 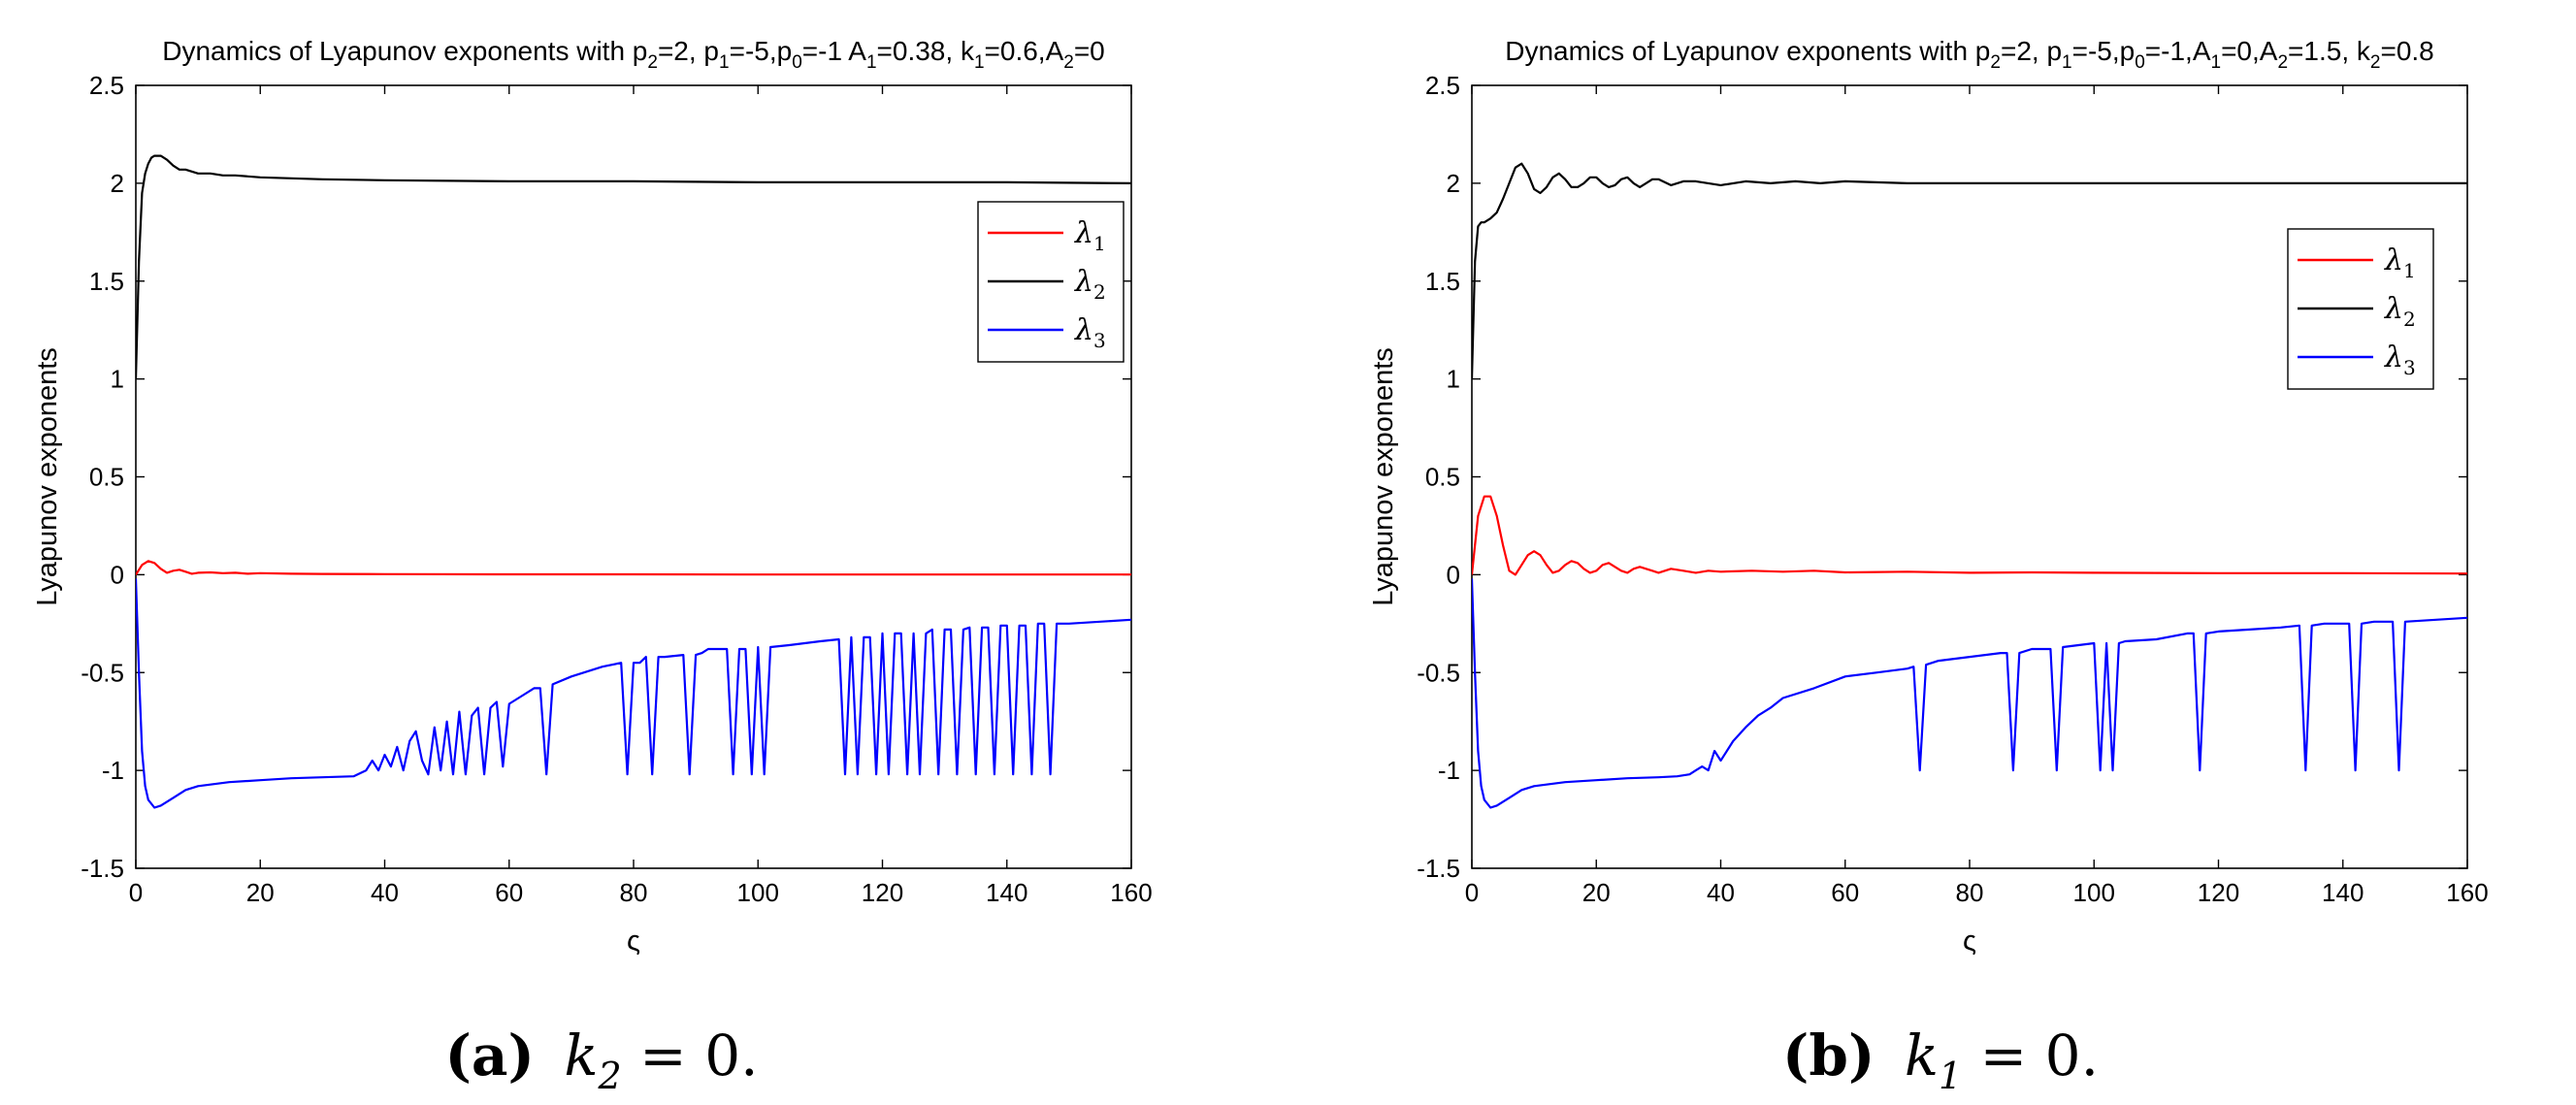 I want to click on caption-a-sub: 2, so click(x=610, y=1076).